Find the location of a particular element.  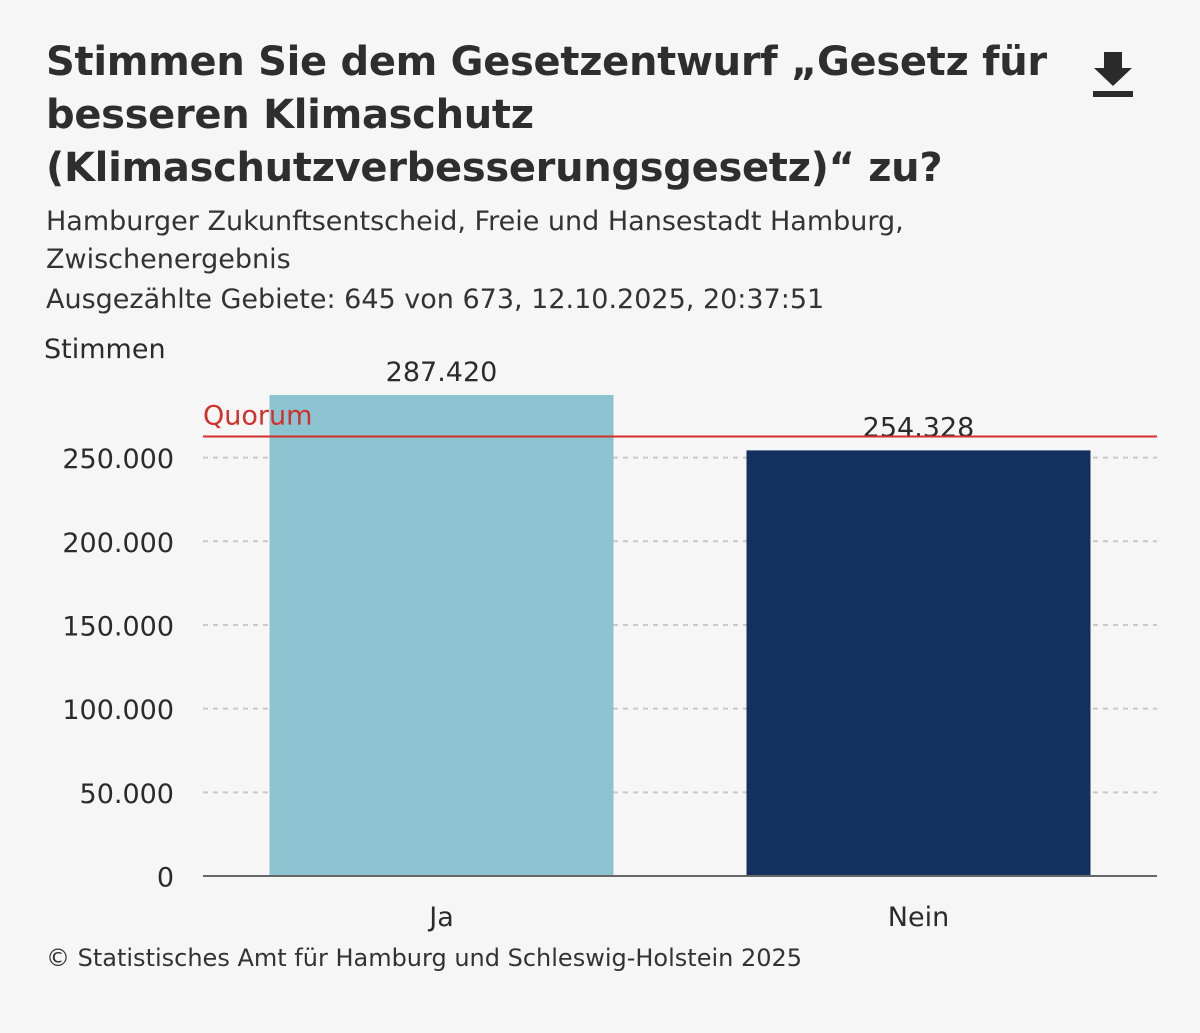

download-icon is located at coordinates (1113, 74).